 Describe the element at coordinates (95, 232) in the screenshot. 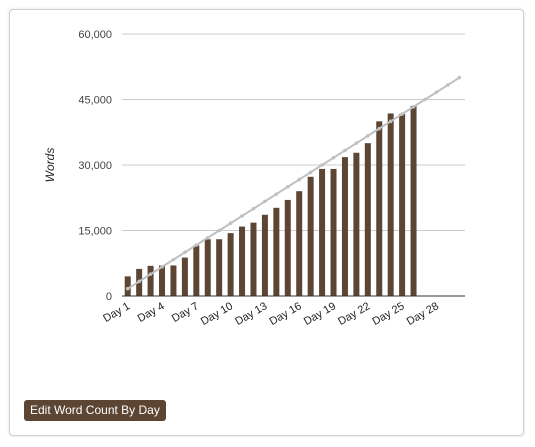

I see `y-tick-label: 15,000` at that location.